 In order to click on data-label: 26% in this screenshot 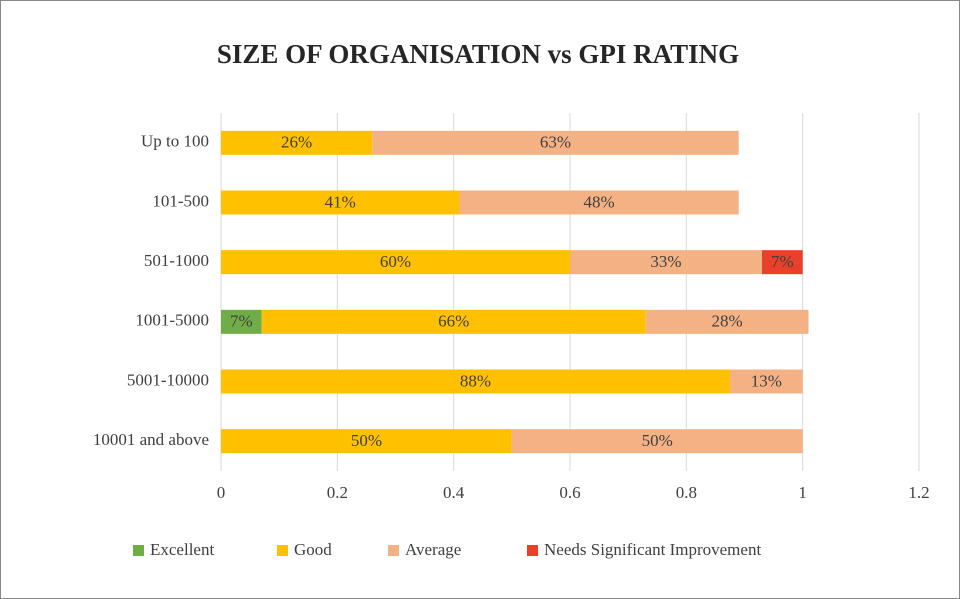, I will do `click(296, 142)`.